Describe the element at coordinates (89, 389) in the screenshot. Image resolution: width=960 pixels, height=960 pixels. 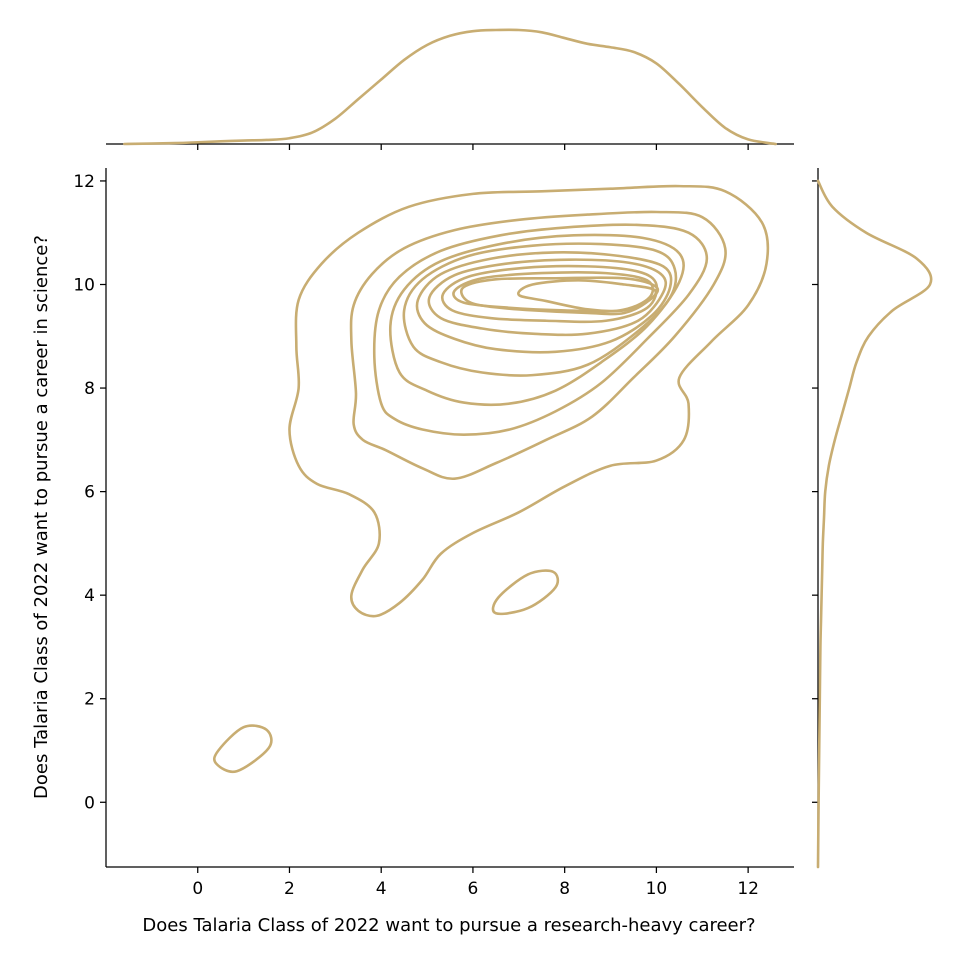
I see `y-tick-label: 8` at that location.